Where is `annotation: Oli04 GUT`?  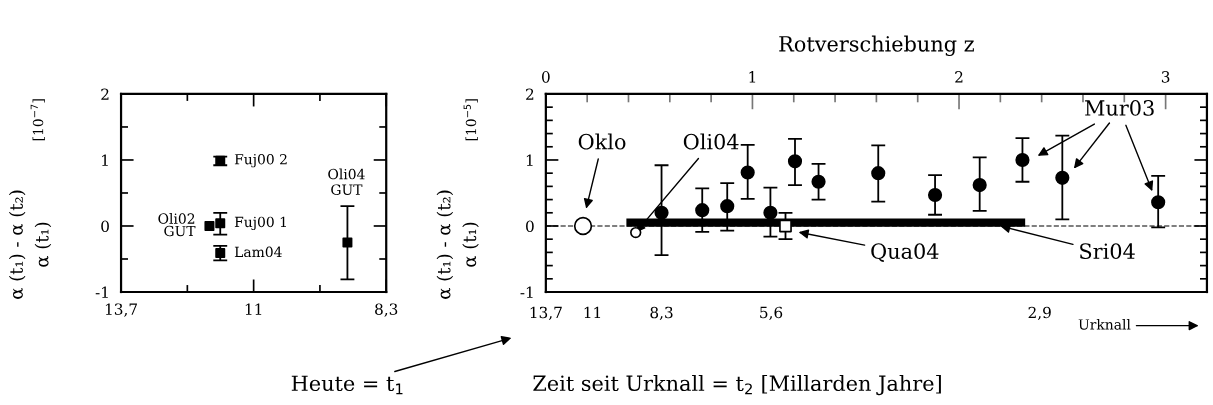 annotation: Oli04 GUT is located at coordinates (346, 181).